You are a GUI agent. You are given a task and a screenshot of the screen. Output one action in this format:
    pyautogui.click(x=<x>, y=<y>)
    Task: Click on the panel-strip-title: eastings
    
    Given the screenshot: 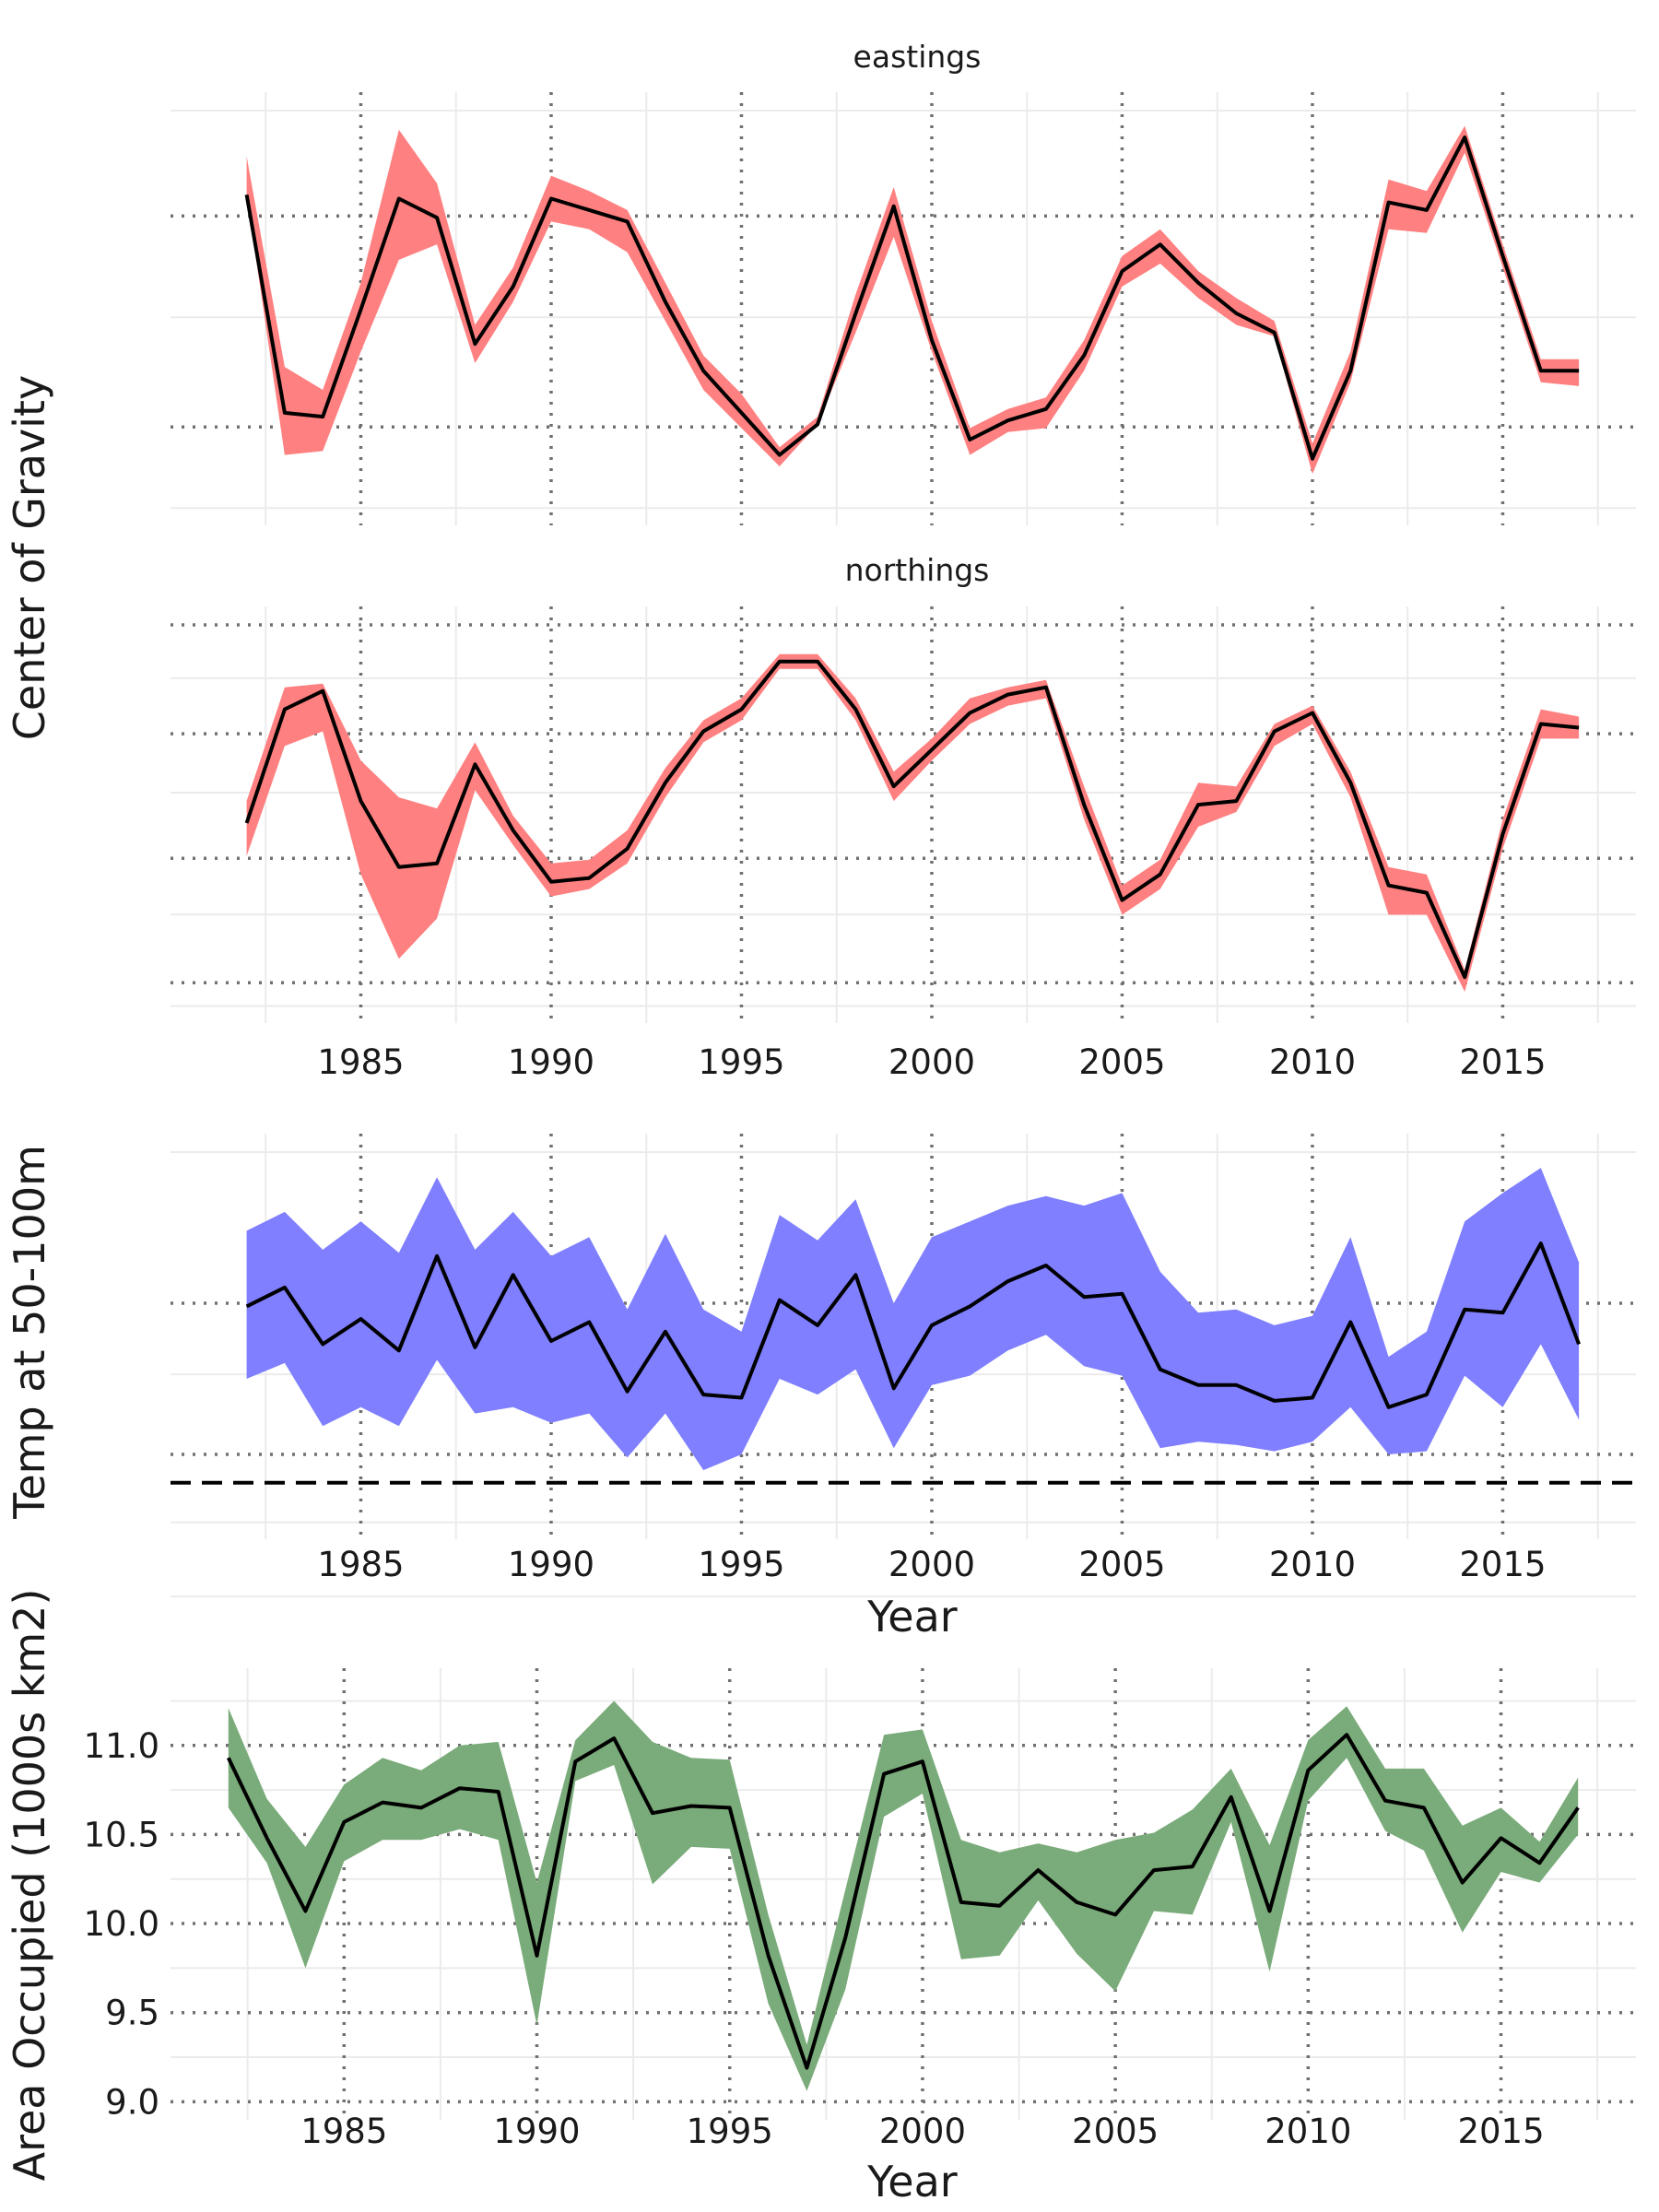 What is the action you would take?
    pyautogui.click(x=917, y=57)
    